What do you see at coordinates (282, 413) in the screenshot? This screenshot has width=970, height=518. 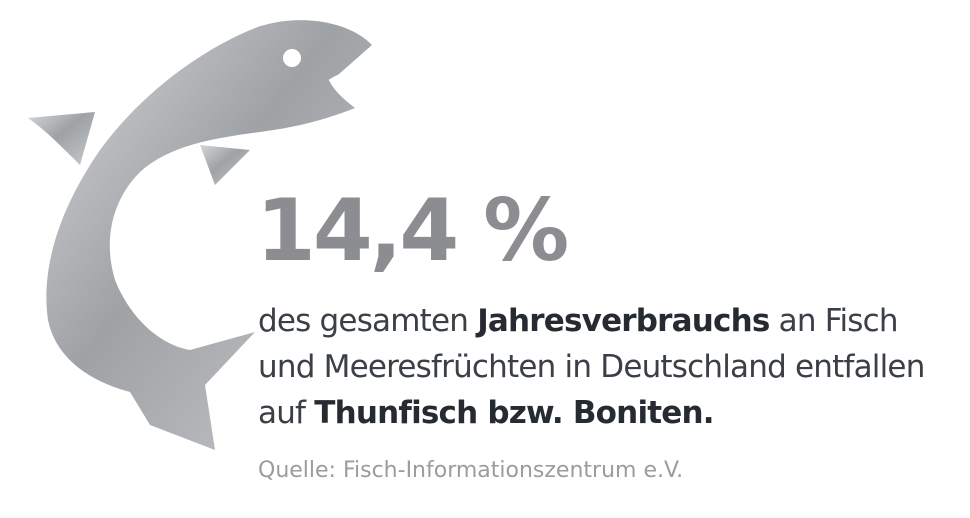 I see `text: auf` at bounding box center [282, 413].